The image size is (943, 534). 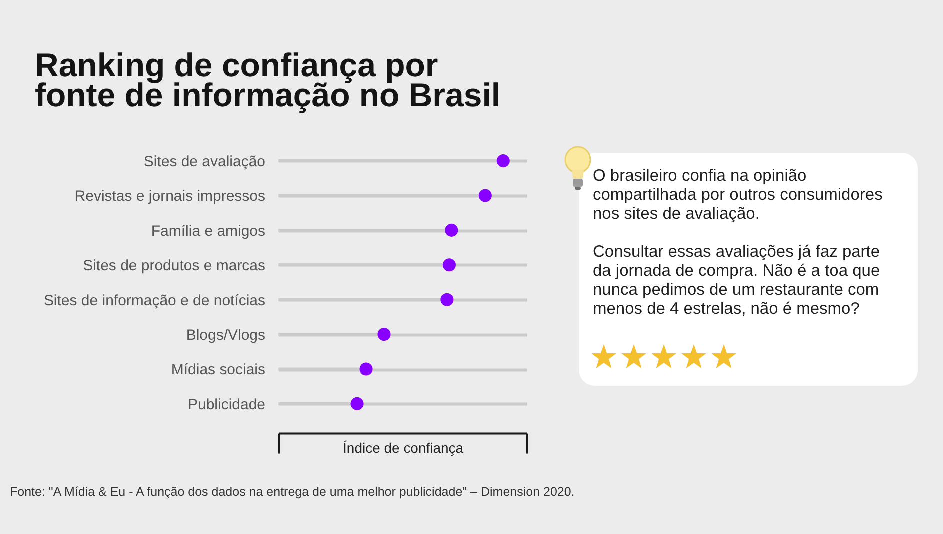 What do you see at coordinates (226, 335) in the screenshot?
I see `y-tick-label: Blogs/Vlogs` at bounding box center [226, 335].